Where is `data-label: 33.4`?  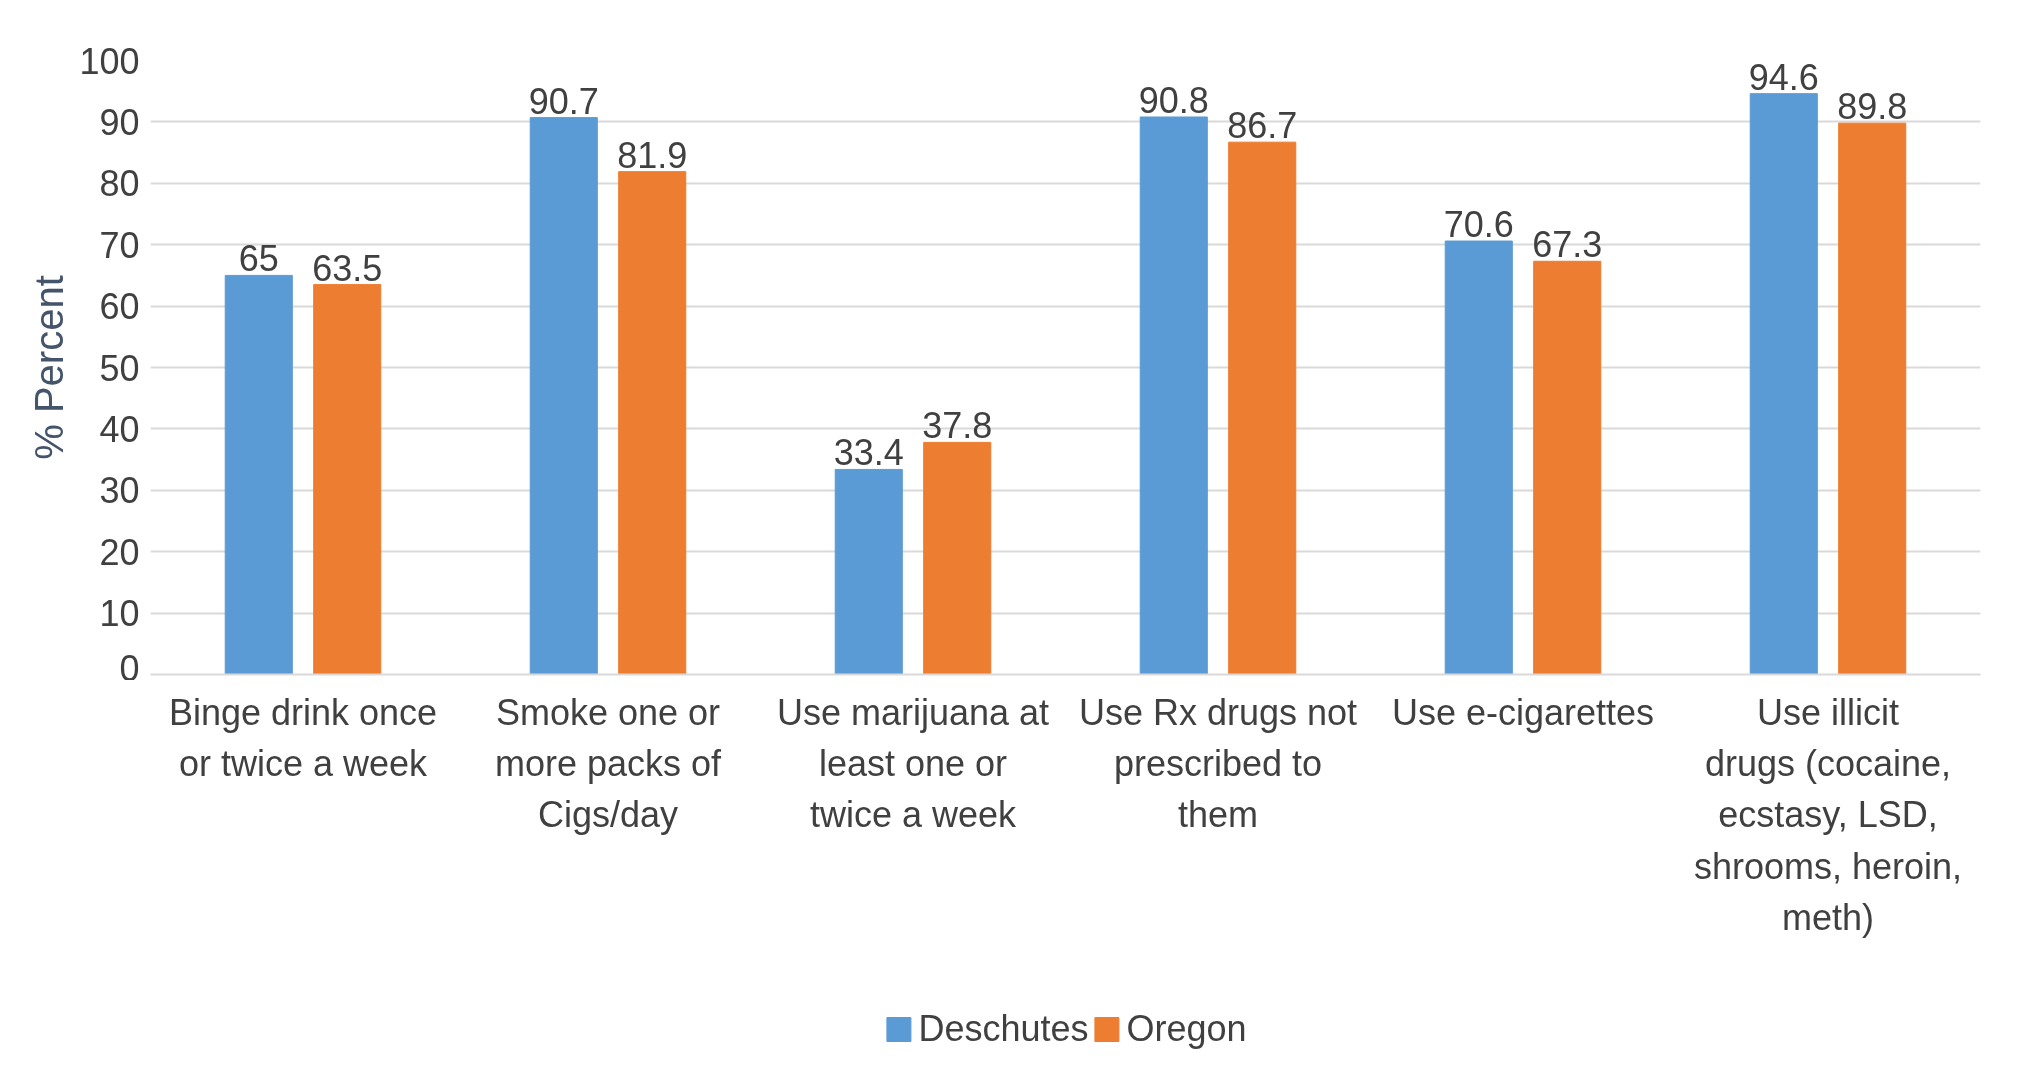
data-label: 33.4 is located at coordinates (868, 453).